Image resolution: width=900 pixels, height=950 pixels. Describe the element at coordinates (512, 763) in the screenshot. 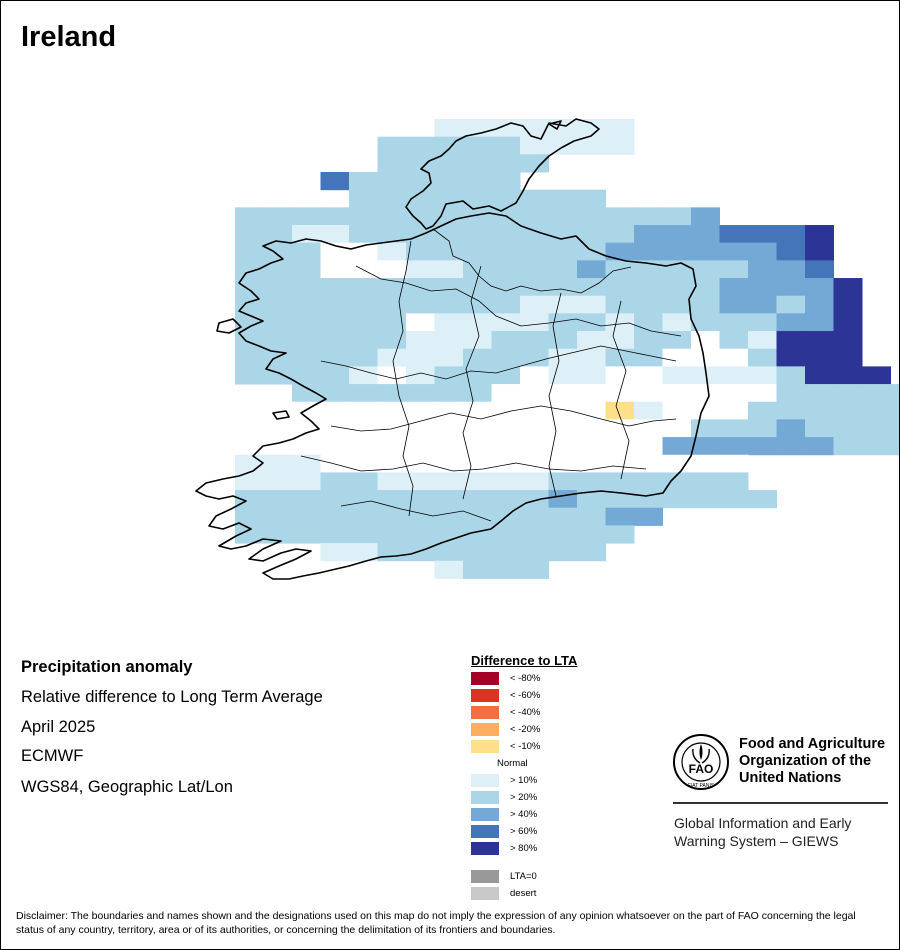

I see `legend-label: Normal` at that location.